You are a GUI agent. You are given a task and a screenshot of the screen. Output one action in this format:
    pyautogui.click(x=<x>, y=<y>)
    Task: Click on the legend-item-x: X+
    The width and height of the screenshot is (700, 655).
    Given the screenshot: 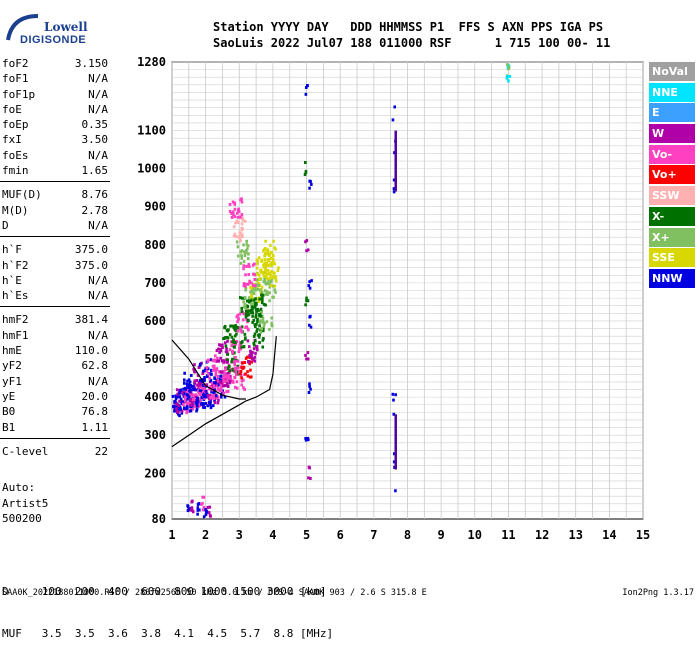 What is the action you would take?
    pyautogui.click(x=672, y=237)
    